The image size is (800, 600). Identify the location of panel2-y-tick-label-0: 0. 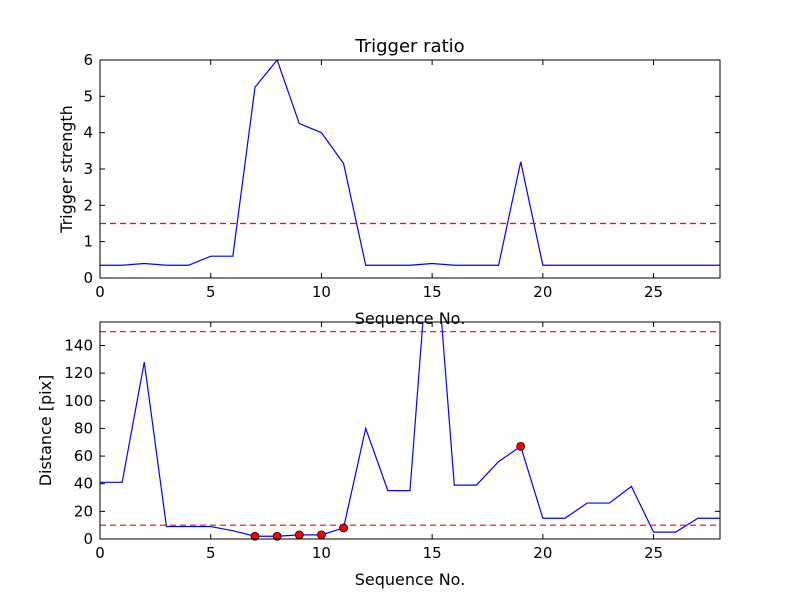
(88, 539).